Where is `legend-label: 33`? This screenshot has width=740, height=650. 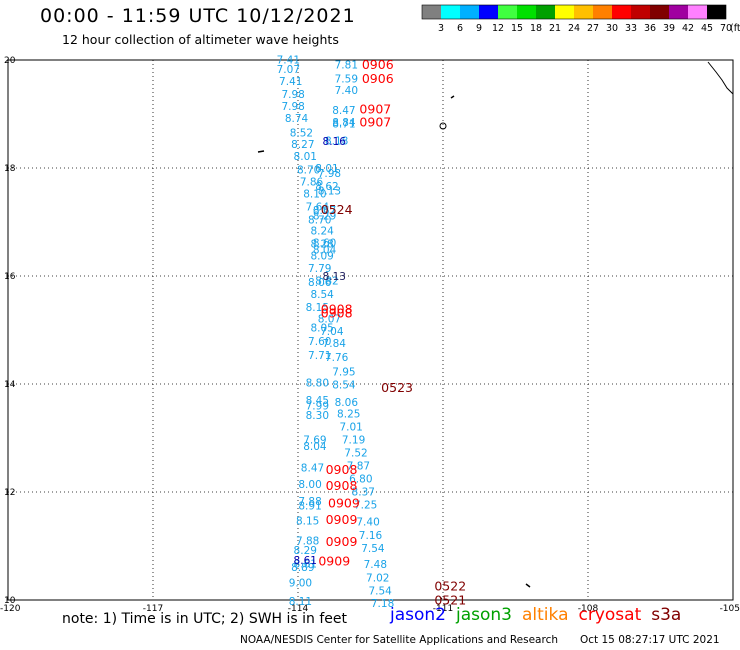
legend-label: 33 is located at coordinates (631, 28).